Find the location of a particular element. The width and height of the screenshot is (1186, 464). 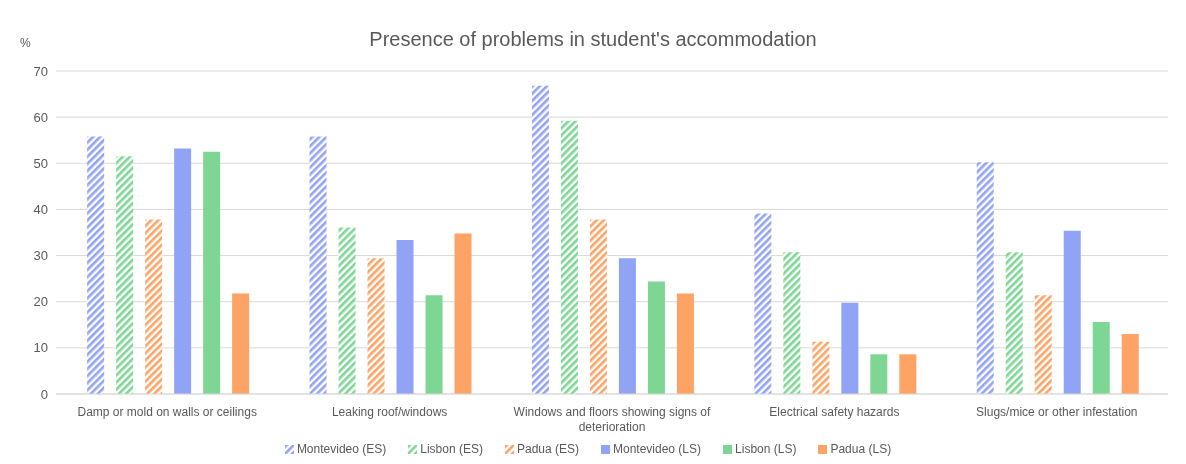

y-tick-label: 50 is located at coordinates (40, 163).